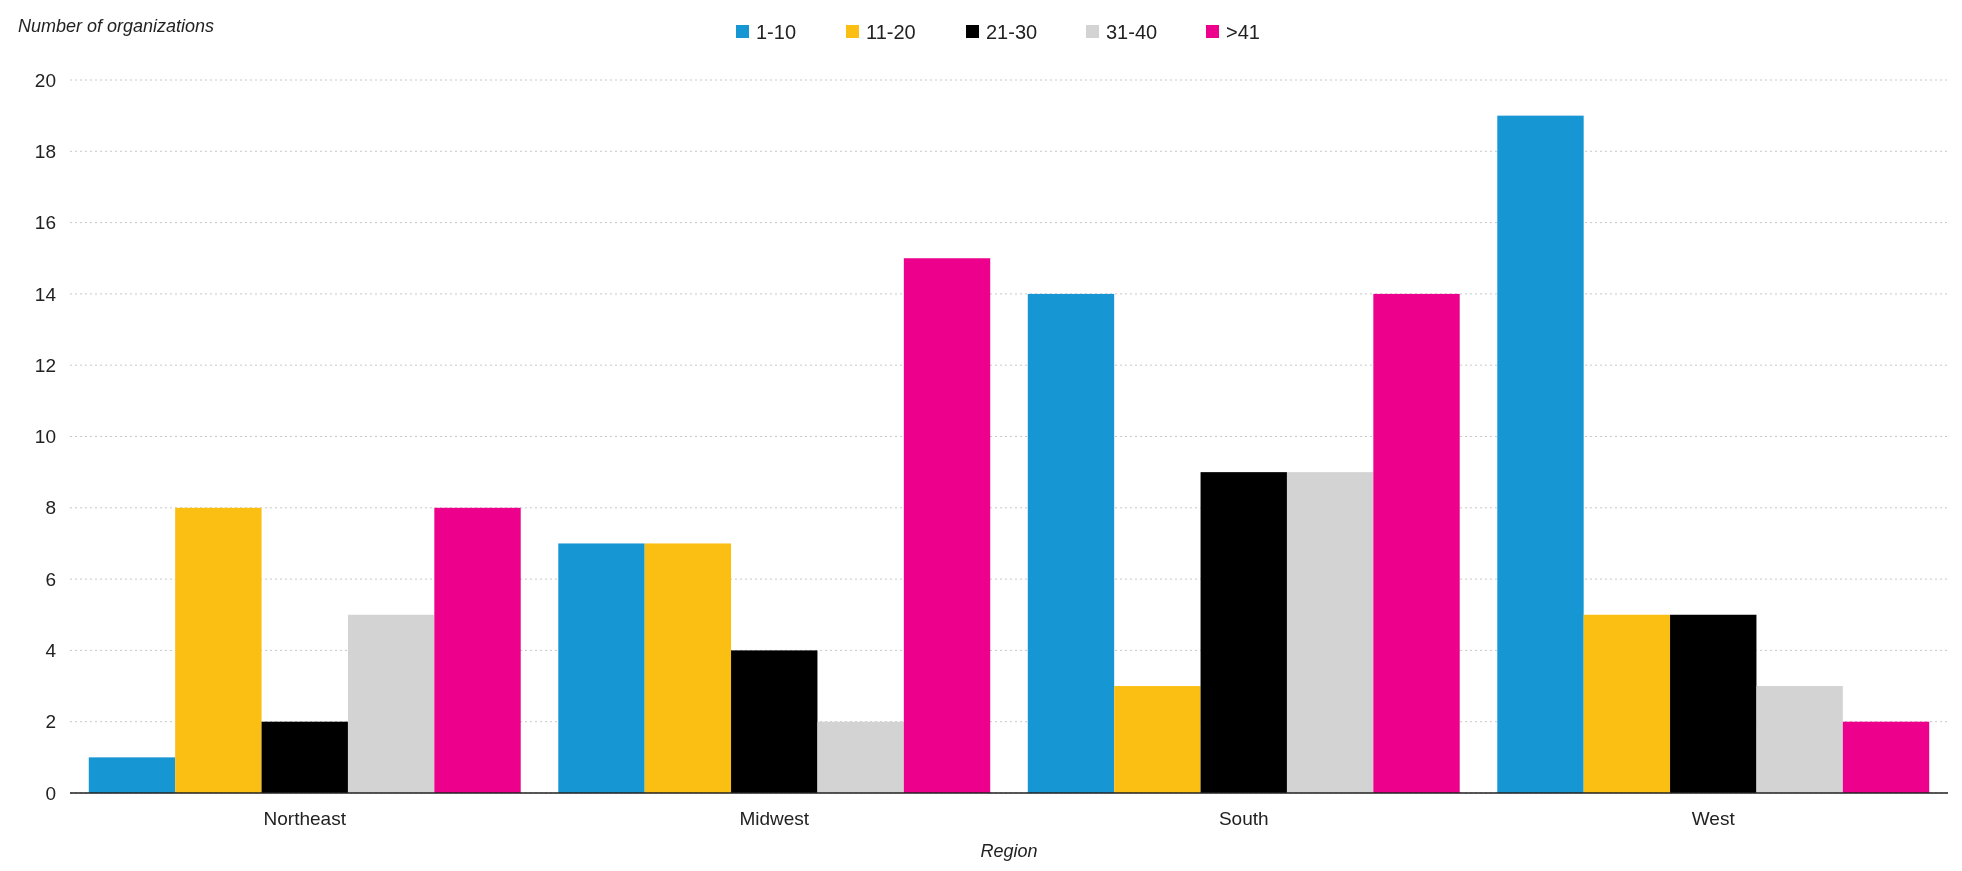 The width and height of the screenshot is (1962, 871). What do you see at coordinates (116, 26) in the screenshot?
I see `y-axis-title: Number of organizations` at bounding box center [116, 26].